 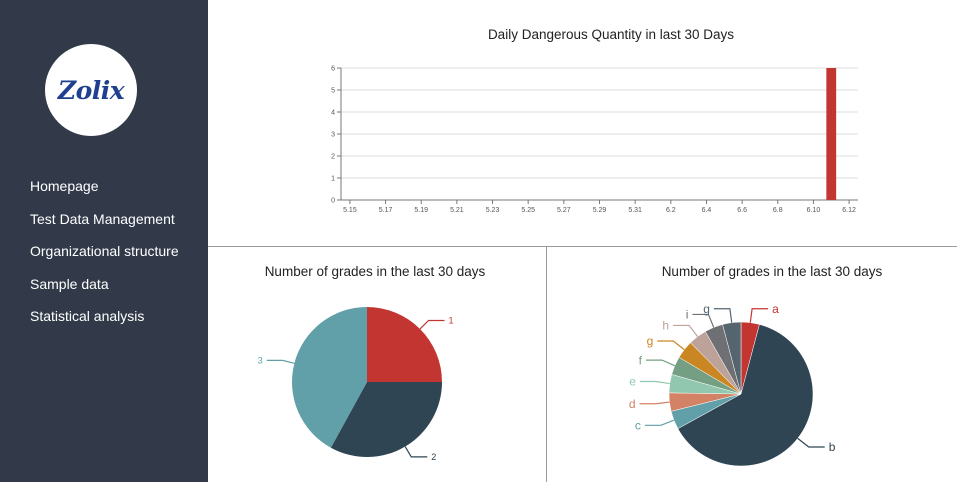 What do you see at coordinates (707, 210) in the screenshot?
I see `x-tick-label: 6.4` at bounding box center [707, 210].